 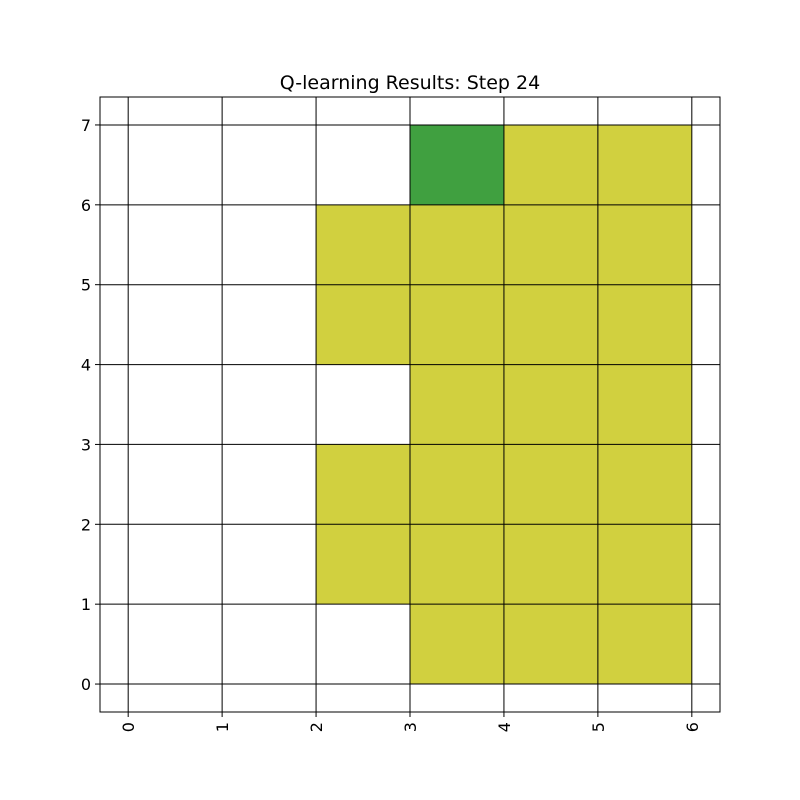 I want to click on y-tick-label: 0, so click(x=86, y=684).